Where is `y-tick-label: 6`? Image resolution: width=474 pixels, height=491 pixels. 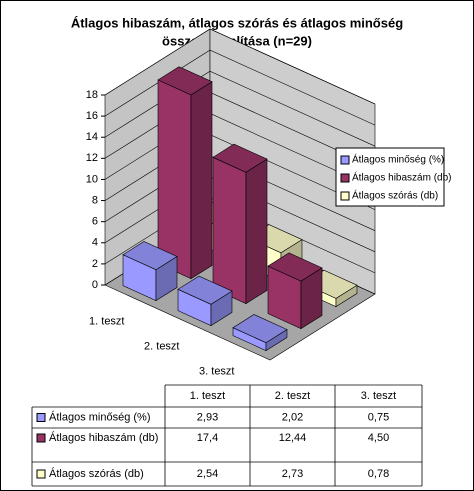
y-tick-label: 6 is located at coordinates (95, 222).